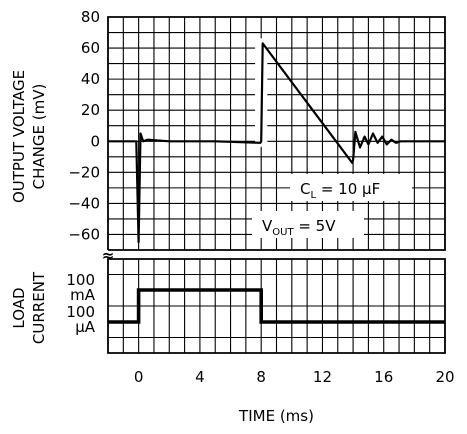 Image resolution: width=467 pixels, height=434 pixels. What do you see at coordinates (108, 256) in the screenshot?
I see `axis-break-symbol: ≈` at bounding box center [108, 256].